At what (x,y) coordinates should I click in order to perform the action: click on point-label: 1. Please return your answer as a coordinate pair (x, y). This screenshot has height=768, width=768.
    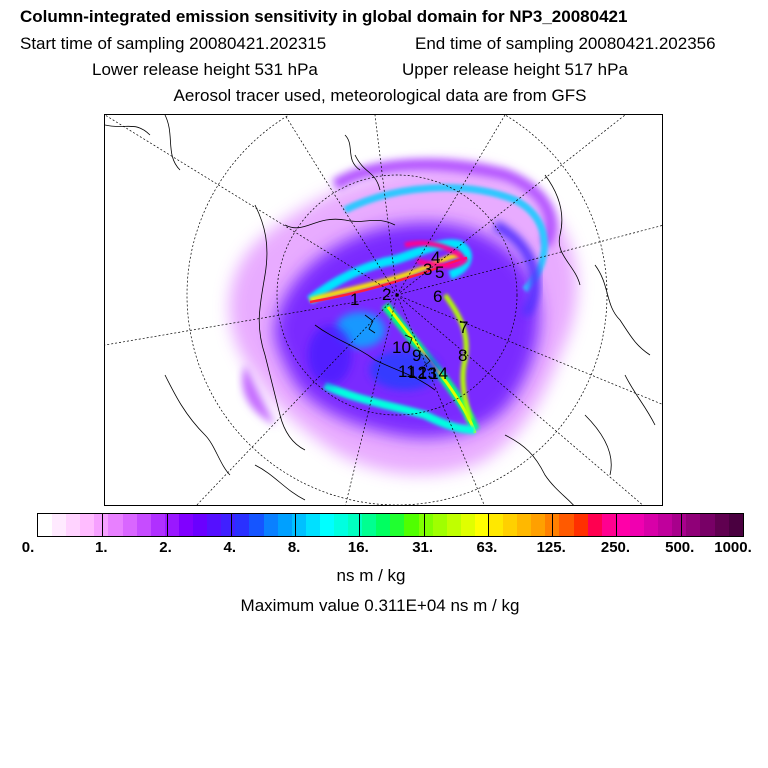
    Looking at the image, I should click on (354, 299).